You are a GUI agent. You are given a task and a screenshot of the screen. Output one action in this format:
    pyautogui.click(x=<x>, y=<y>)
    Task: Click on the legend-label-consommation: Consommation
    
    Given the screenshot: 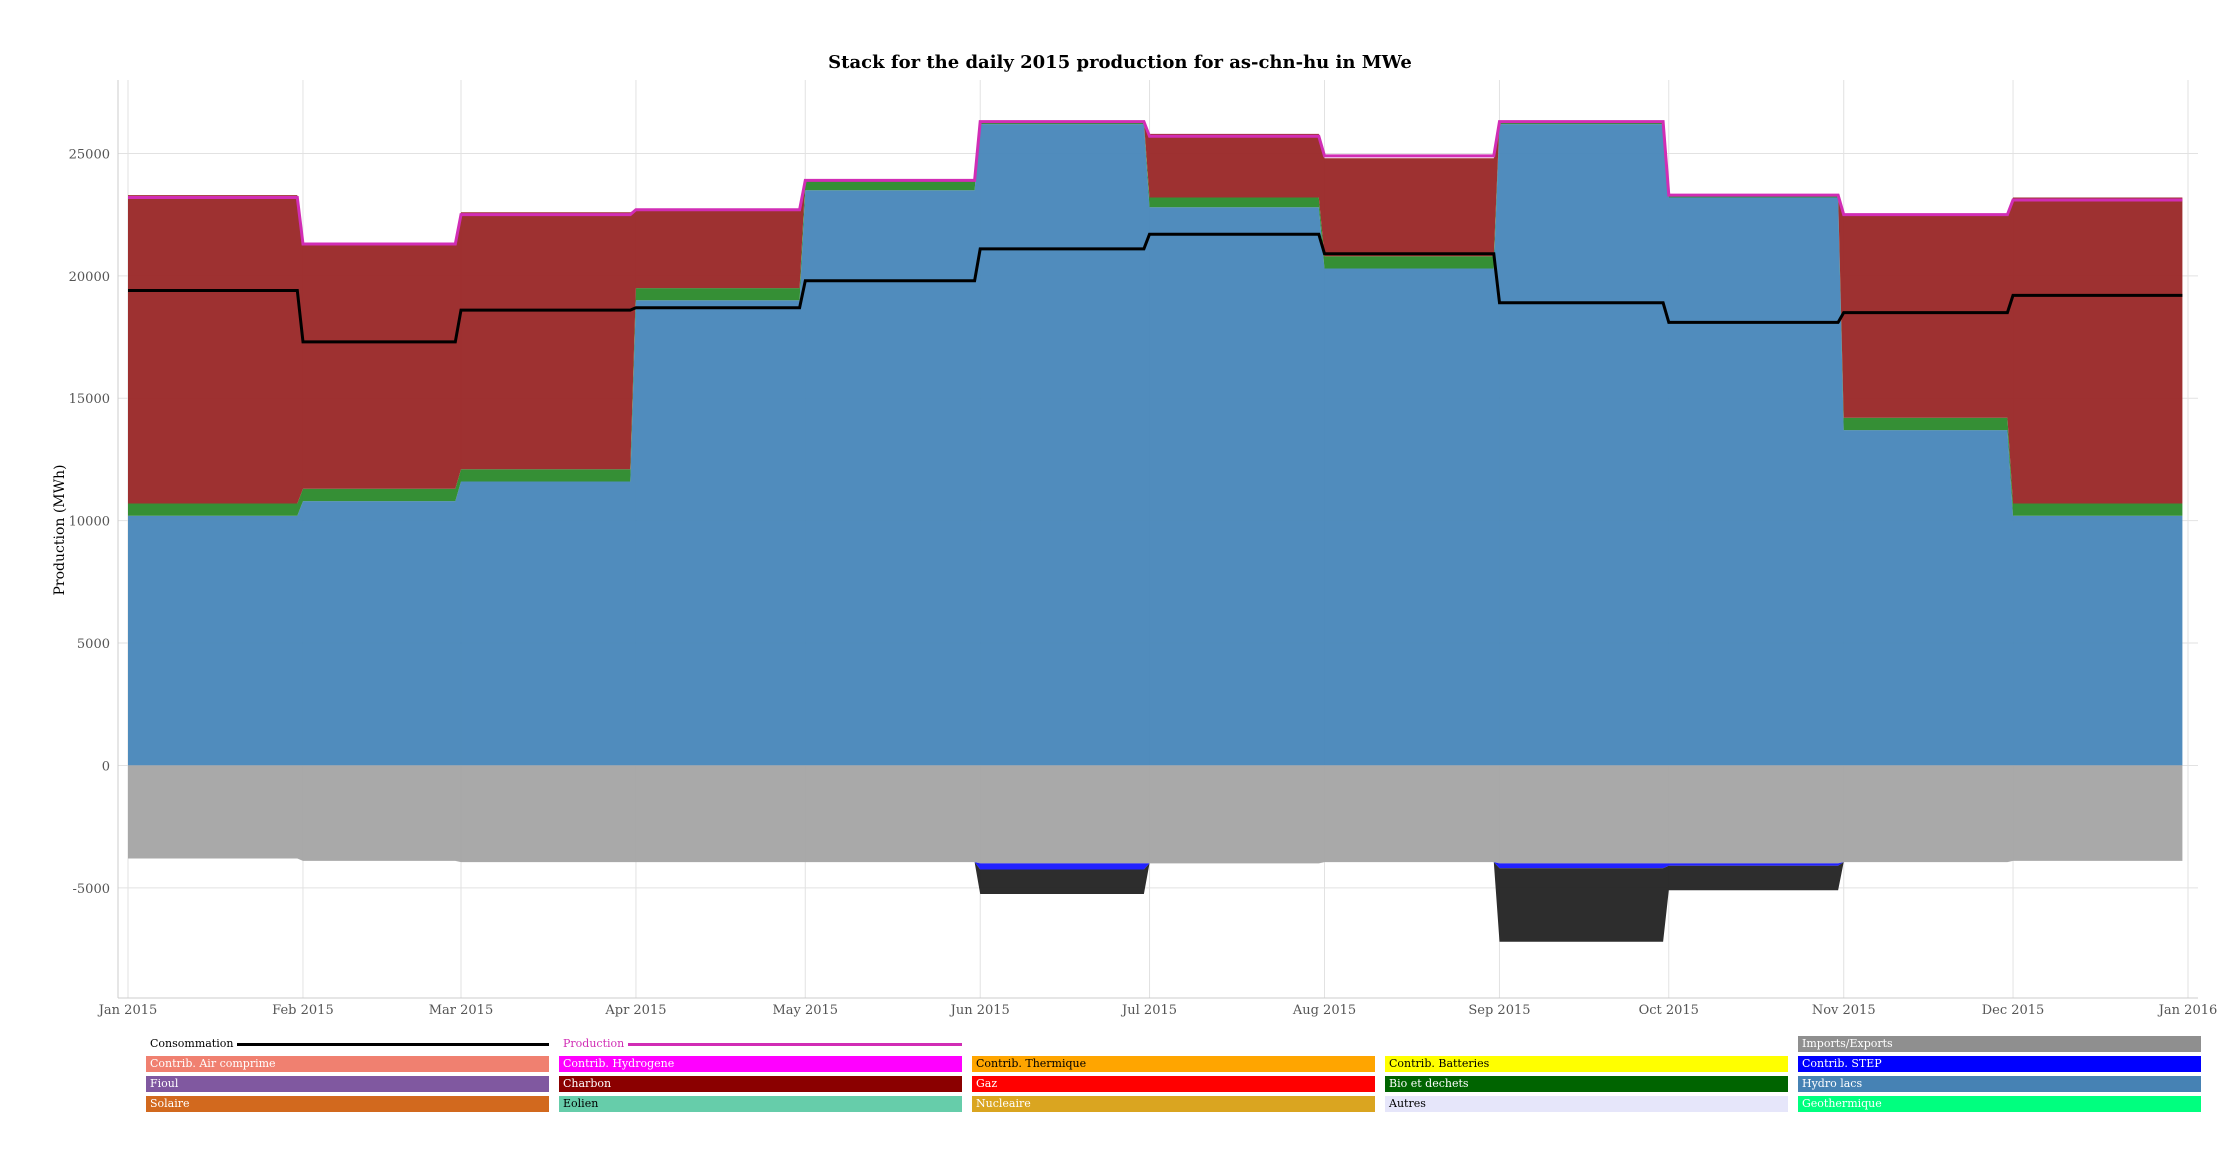 What is the action you would take?
    pyautogui.click(x=192, y=1043)
    